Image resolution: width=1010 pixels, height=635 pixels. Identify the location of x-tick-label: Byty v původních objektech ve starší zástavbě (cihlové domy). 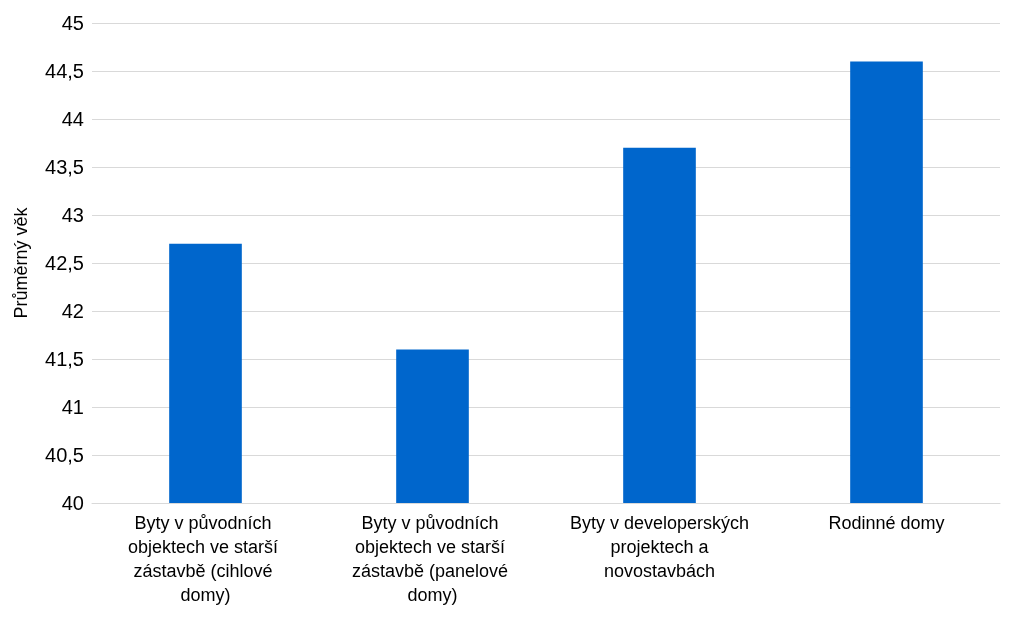
(205, 559).